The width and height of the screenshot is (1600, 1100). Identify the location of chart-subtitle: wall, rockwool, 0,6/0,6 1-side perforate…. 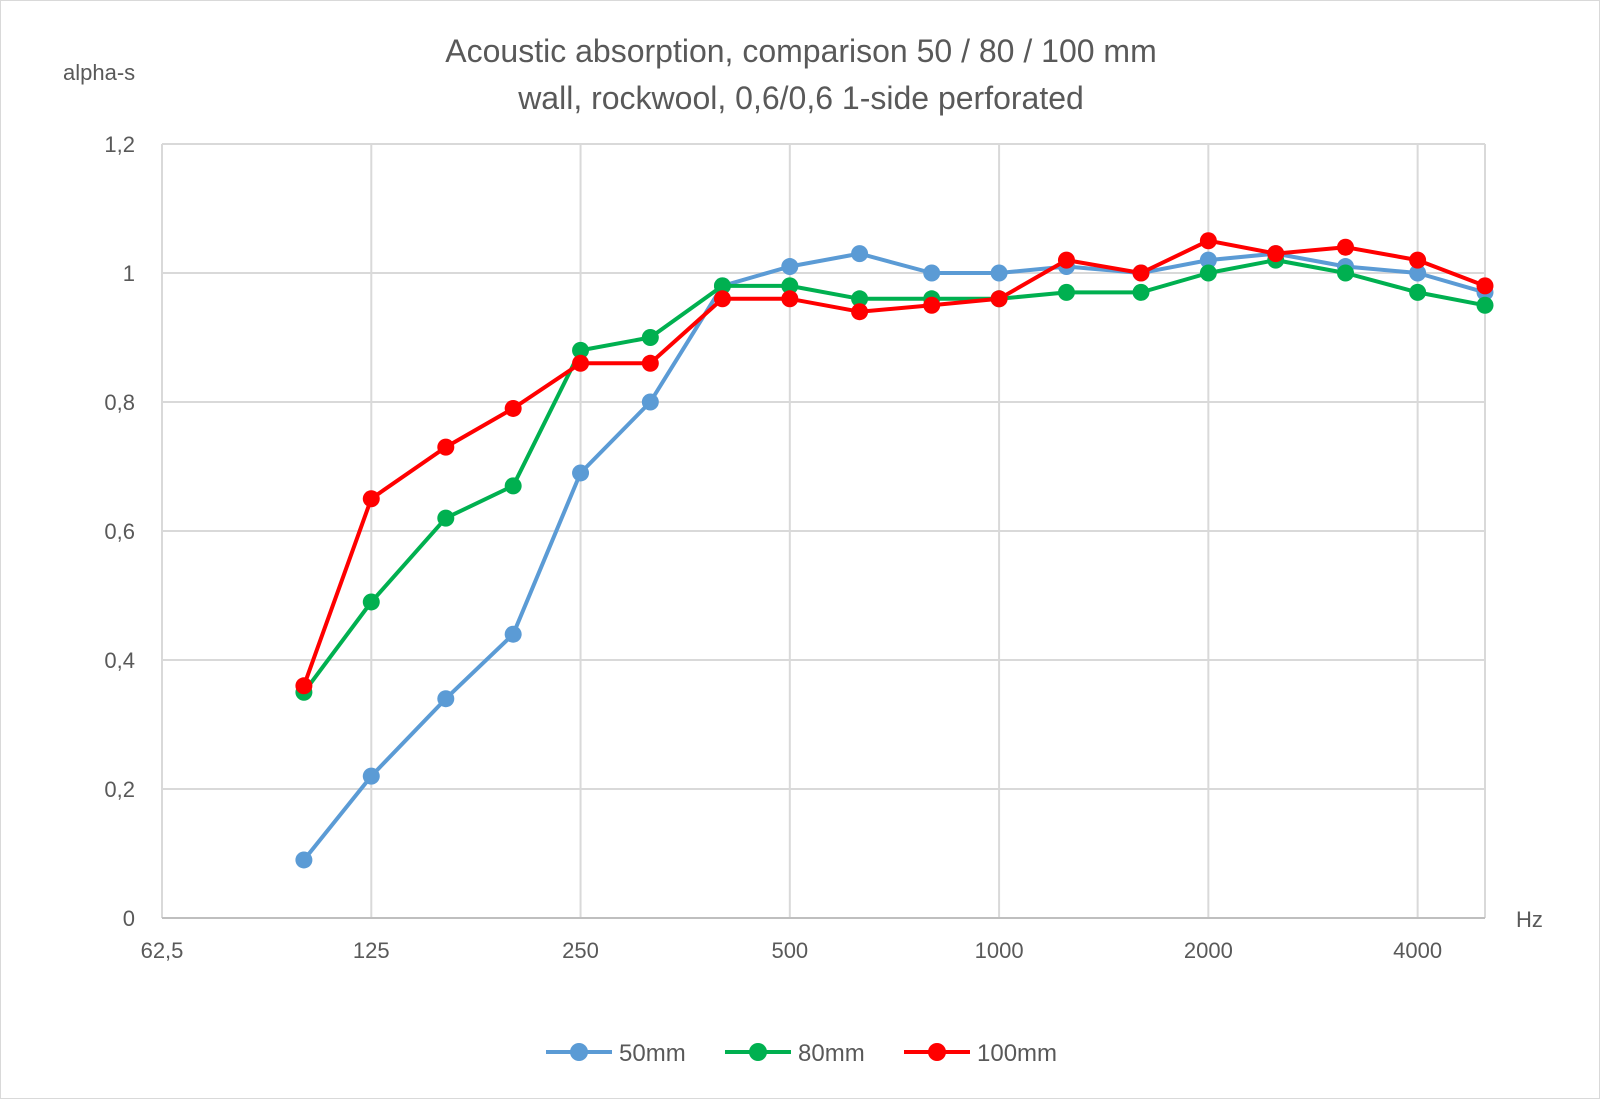
(800, 98).